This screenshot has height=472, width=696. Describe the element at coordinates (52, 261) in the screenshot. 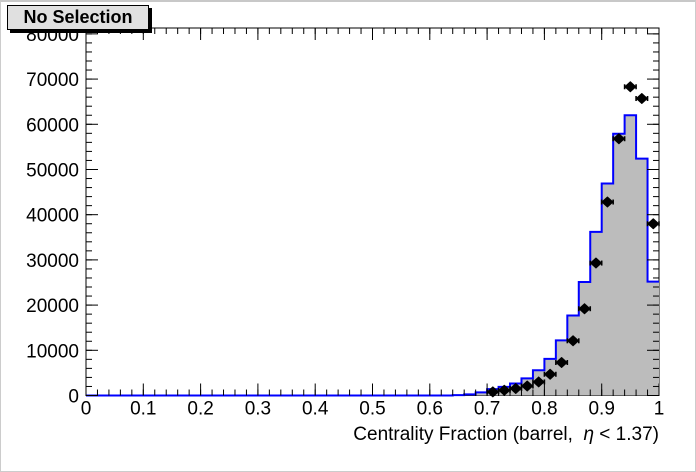

I see `y-tick-label: 30000` at that location.